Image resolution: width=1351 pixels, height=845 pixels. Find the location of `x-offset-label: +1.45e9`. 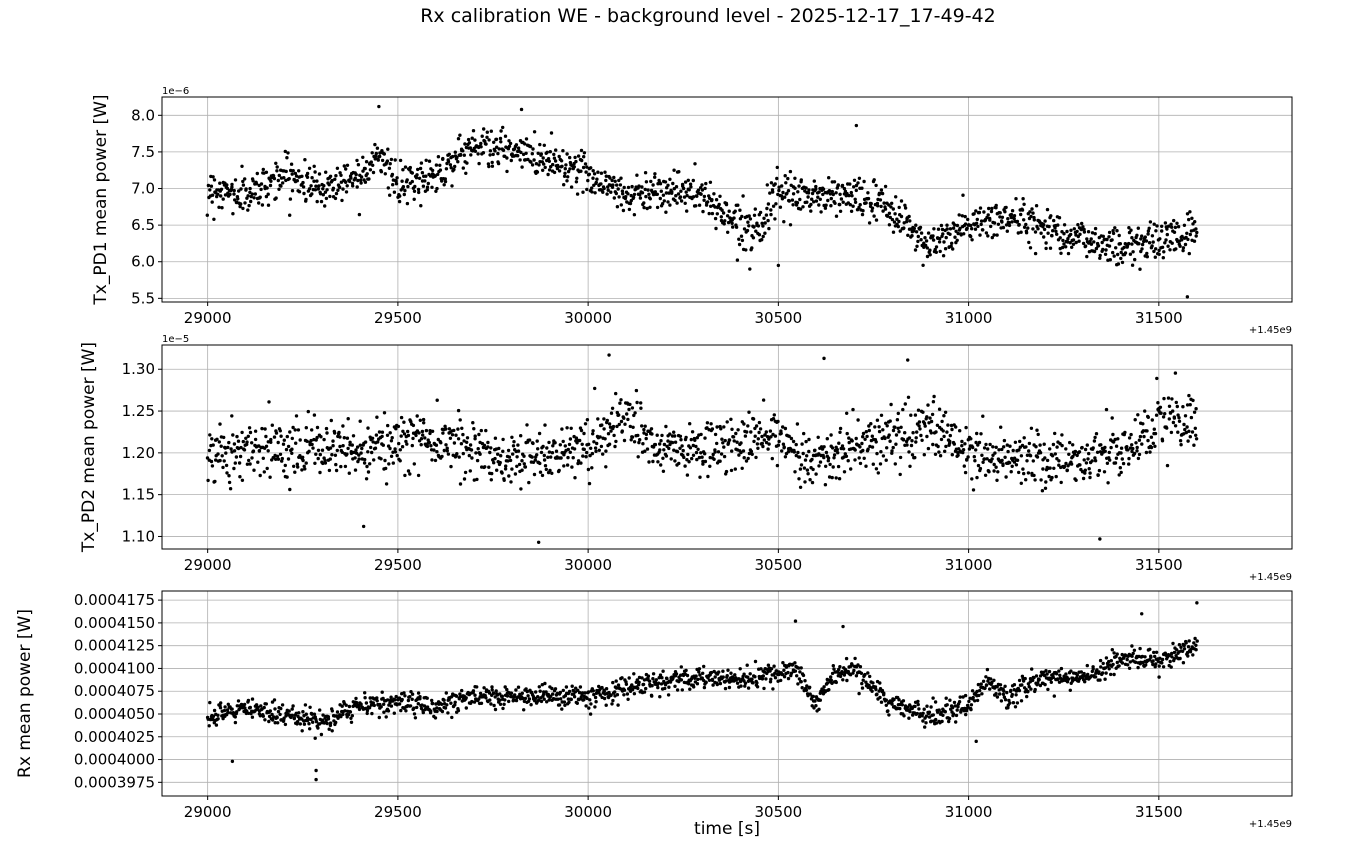

x-offset-label: +1.45e9 is located at coordinates (1270, 824).